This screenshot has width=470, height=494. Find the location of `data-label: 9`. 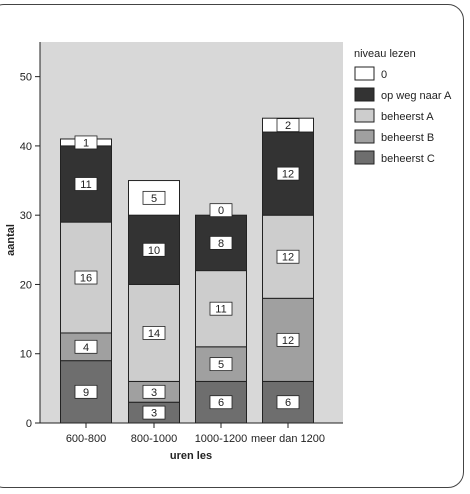

data-label: 9 is located at coordinates (86, 393).